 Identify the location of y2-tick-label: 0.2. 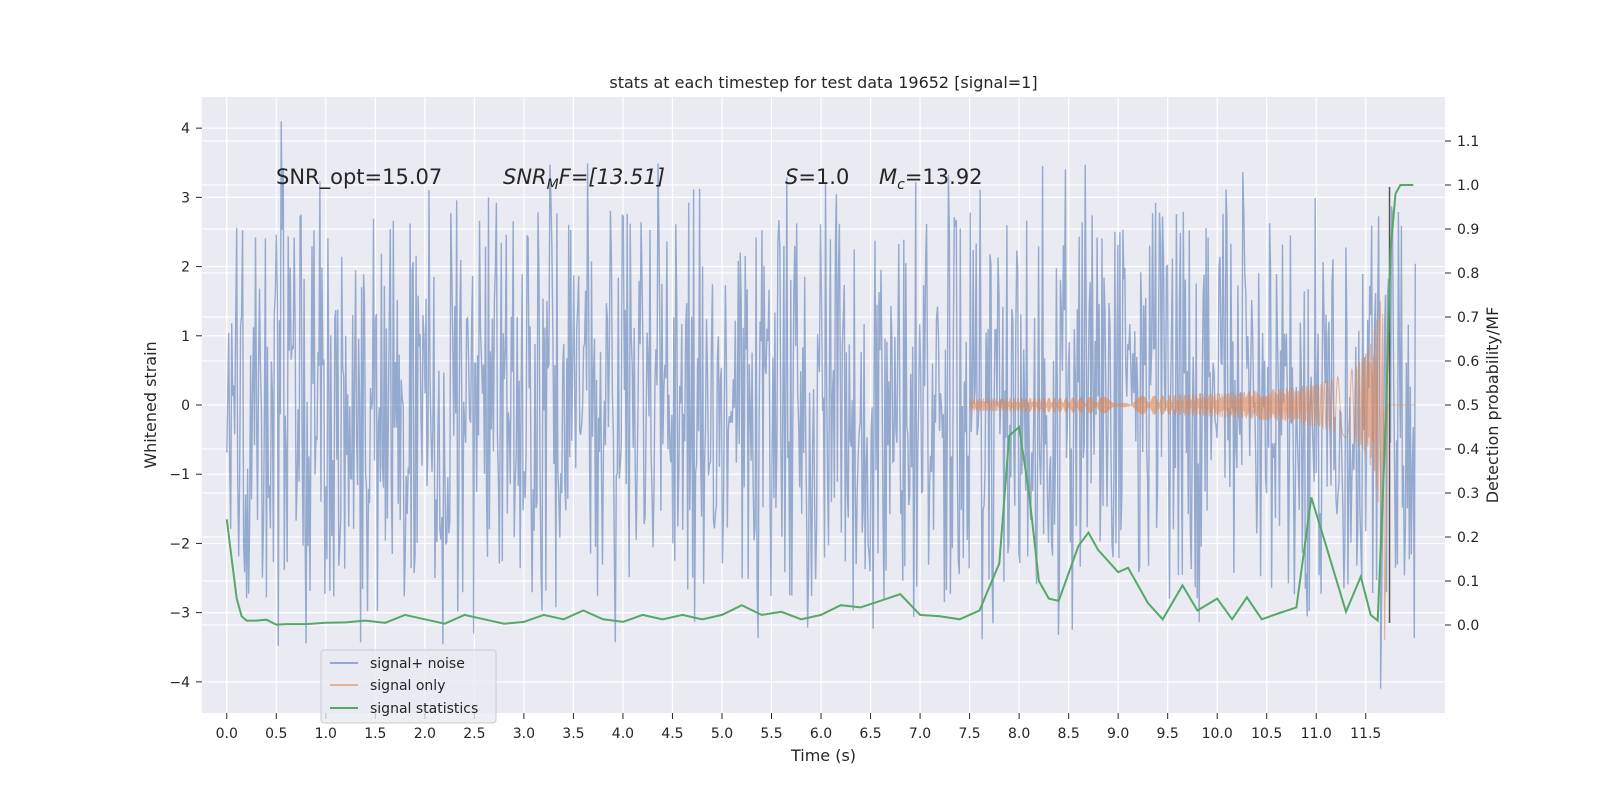
(1468, 538).